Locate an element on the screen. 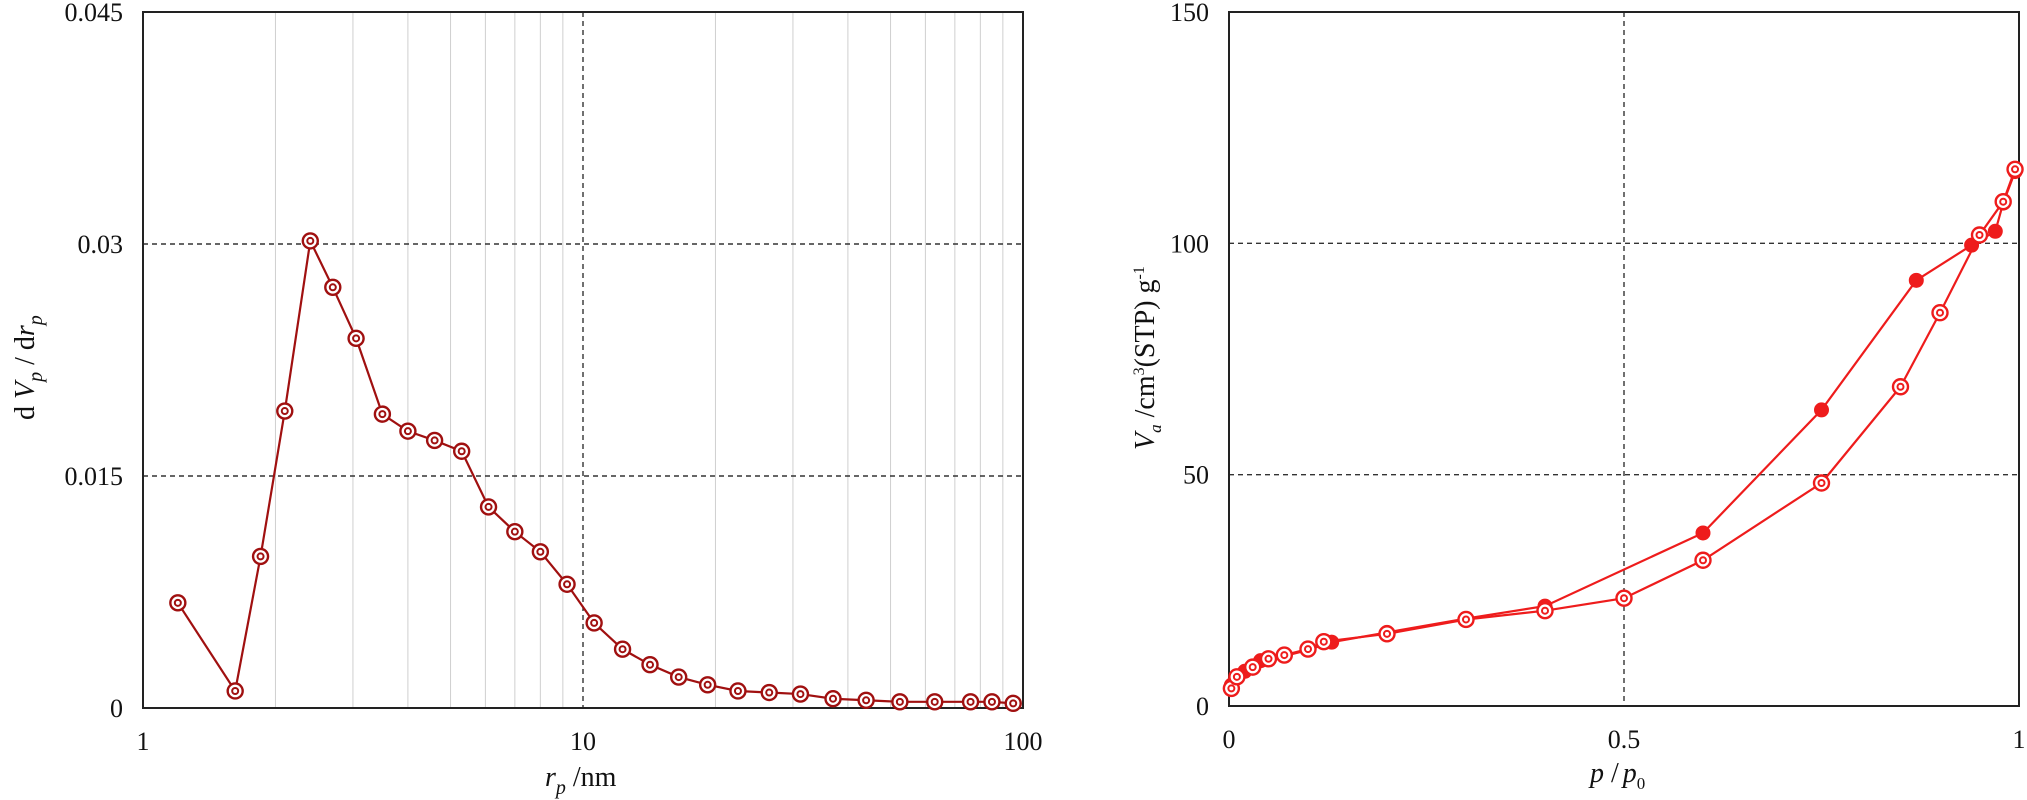 Image resolution: width=2027 pixels, height=800 pixels. p1-y-tick-label: 0.03 is located at coordinates (101, 244).